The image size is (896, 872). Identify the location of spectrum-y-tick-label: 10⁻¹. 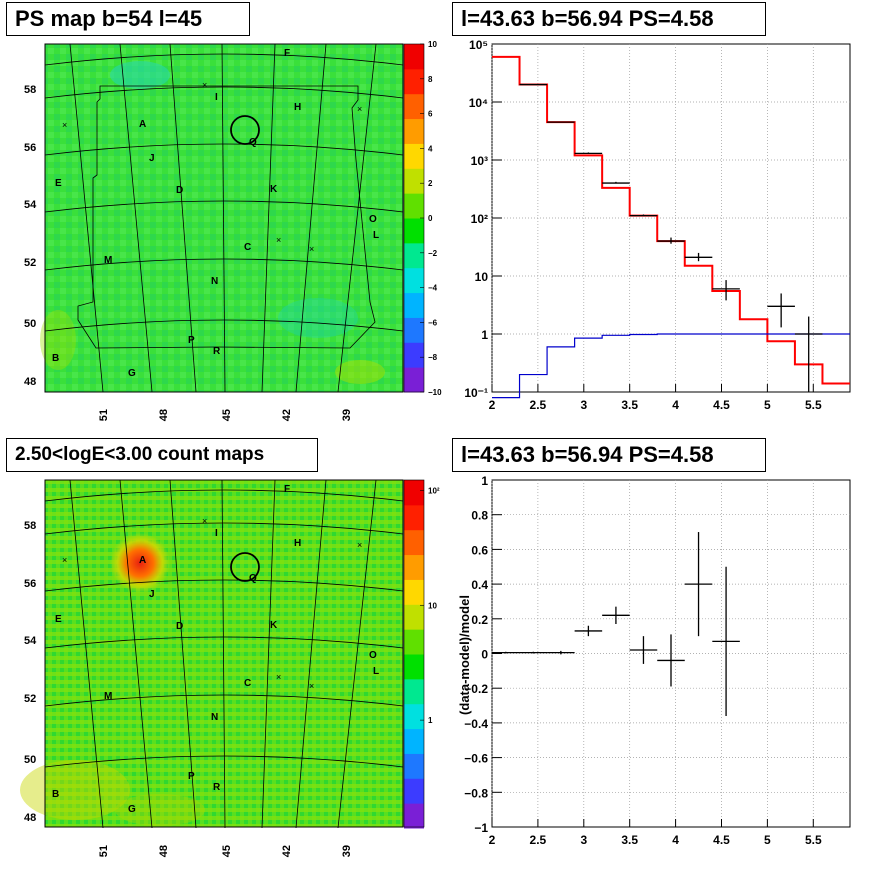
(476, 393).